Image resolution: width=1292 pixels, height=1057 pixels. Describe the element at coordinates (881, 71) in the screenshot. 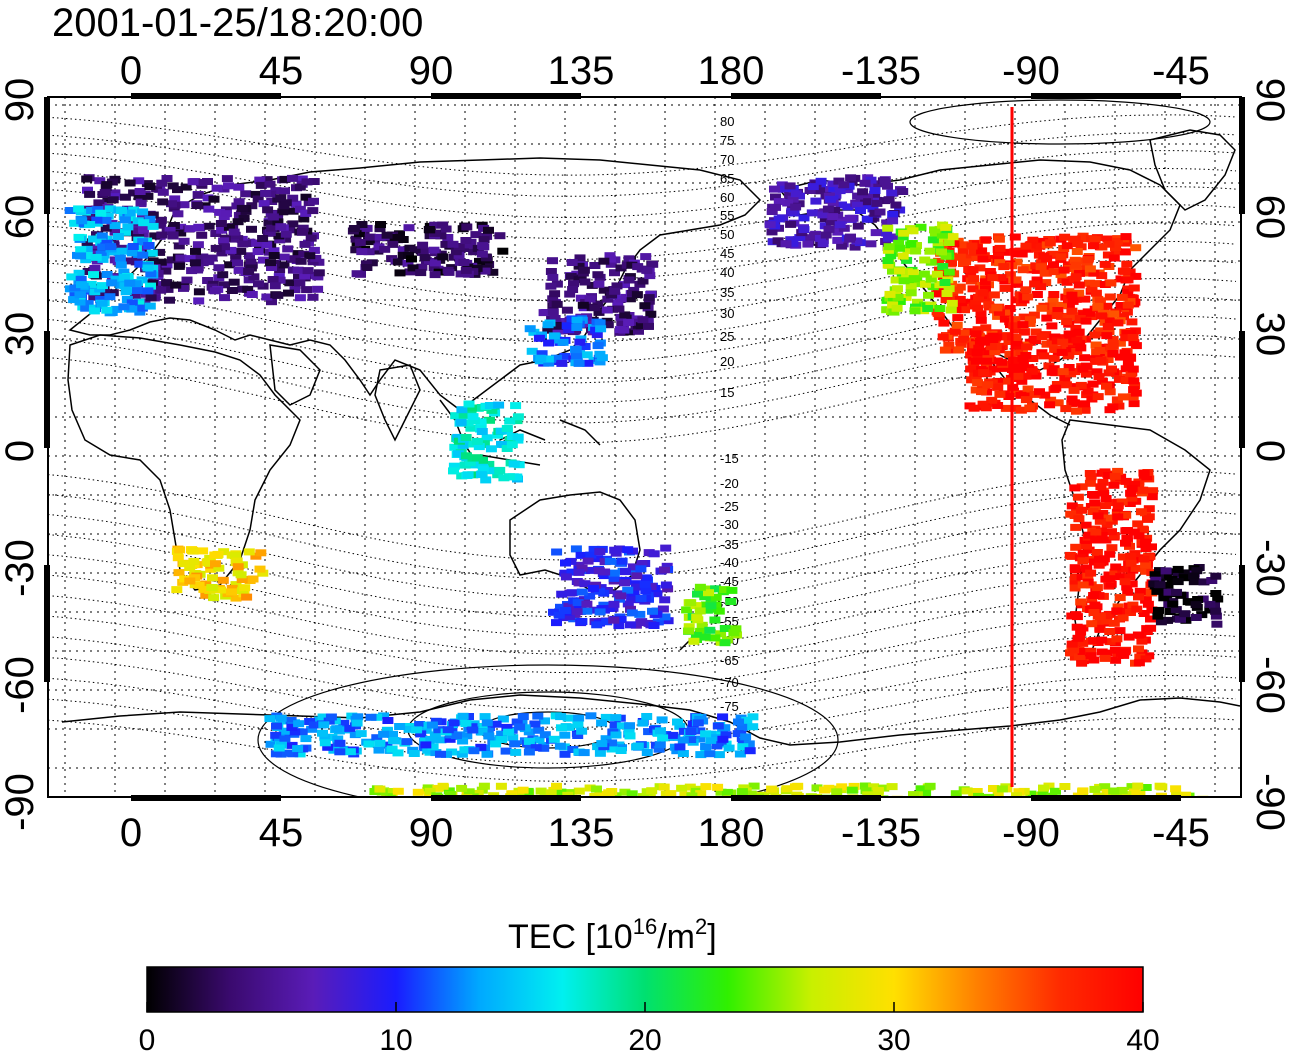

I see `x-tick-label-top: -135` at that location.